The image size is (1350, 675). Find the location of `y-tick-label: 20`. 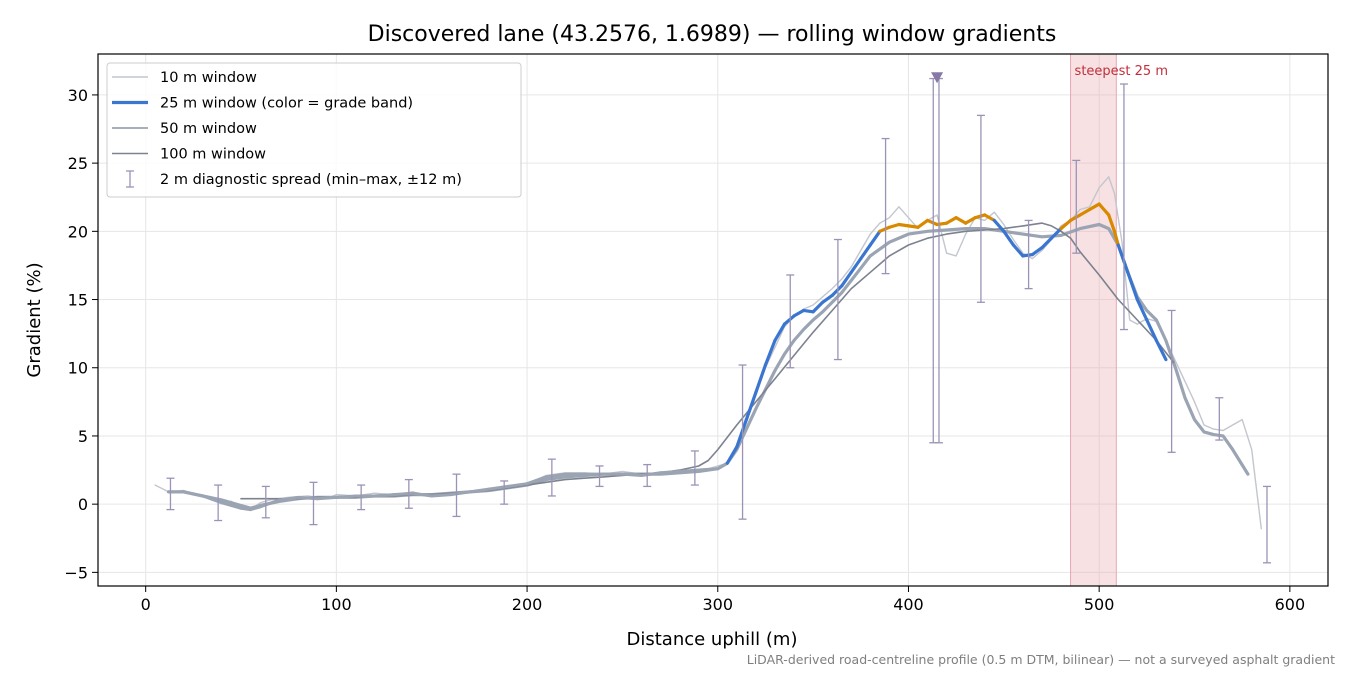

y-tick-label: 20 is located at coordinates (78, 231).